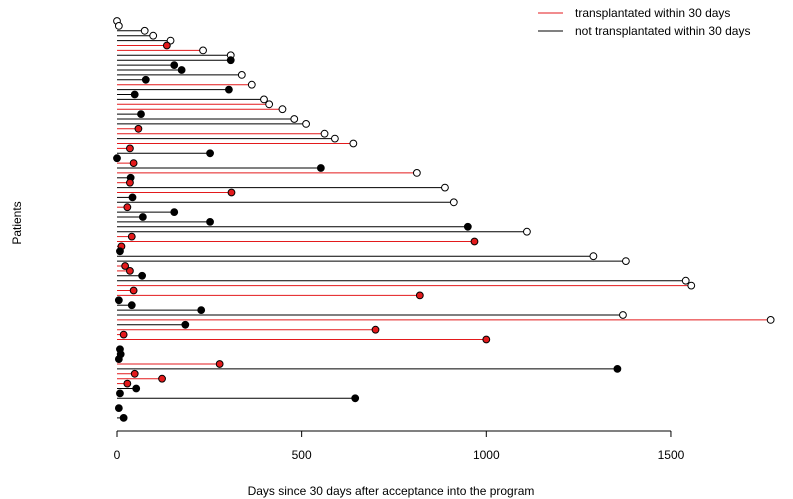 The width and height of the screenshot is (793, 499). What do you see at coordinates (662, 31) in the screenshot?
I see `legend-label: not transplantated within 30 days` at bounding box center [662, 31].